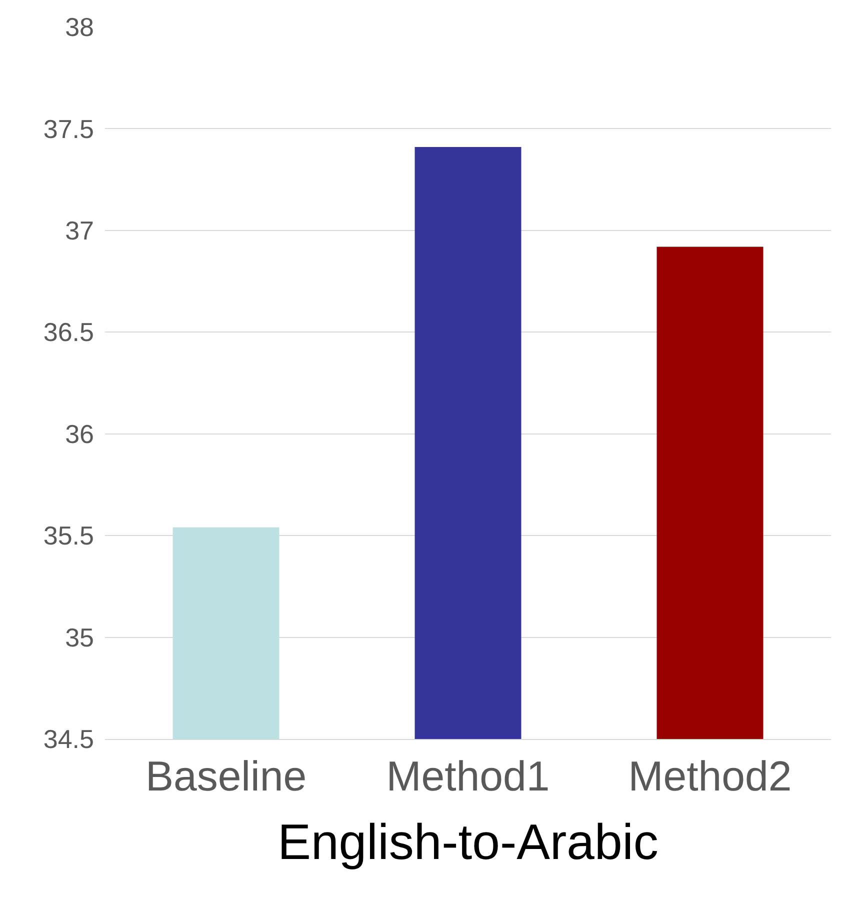 Image resolution: width=851 pixels, height=924 pixels. I want to click on y-tick-label: 38, so click(79, 27).